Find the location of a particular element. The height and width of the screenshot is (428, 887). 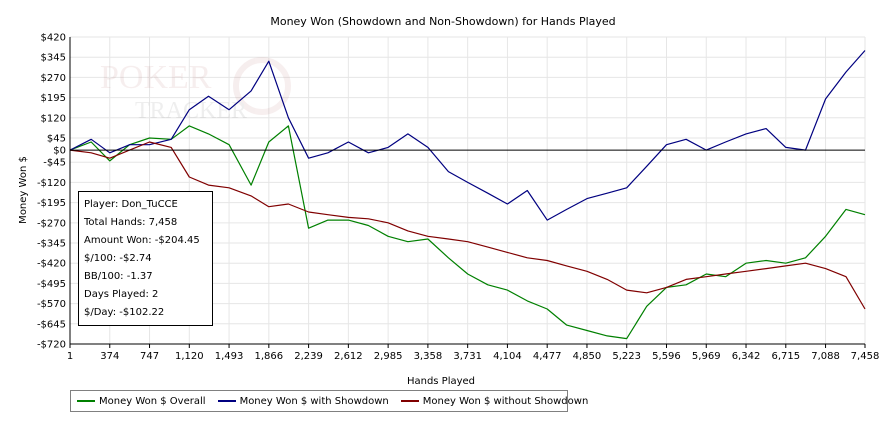

x-tick-label: 1,493 is located at coordinates (229, 356).